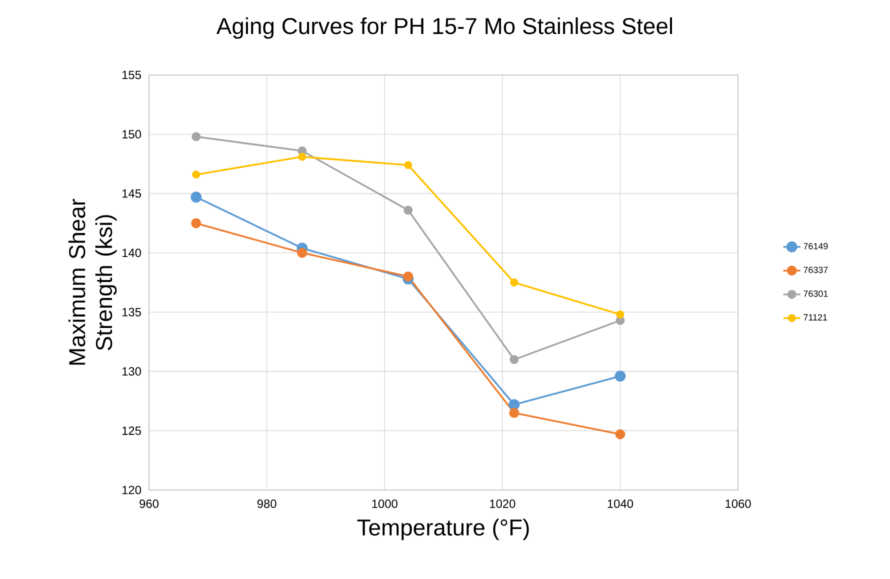  I want to click on y-tick-label: 135, so click(131, 312).